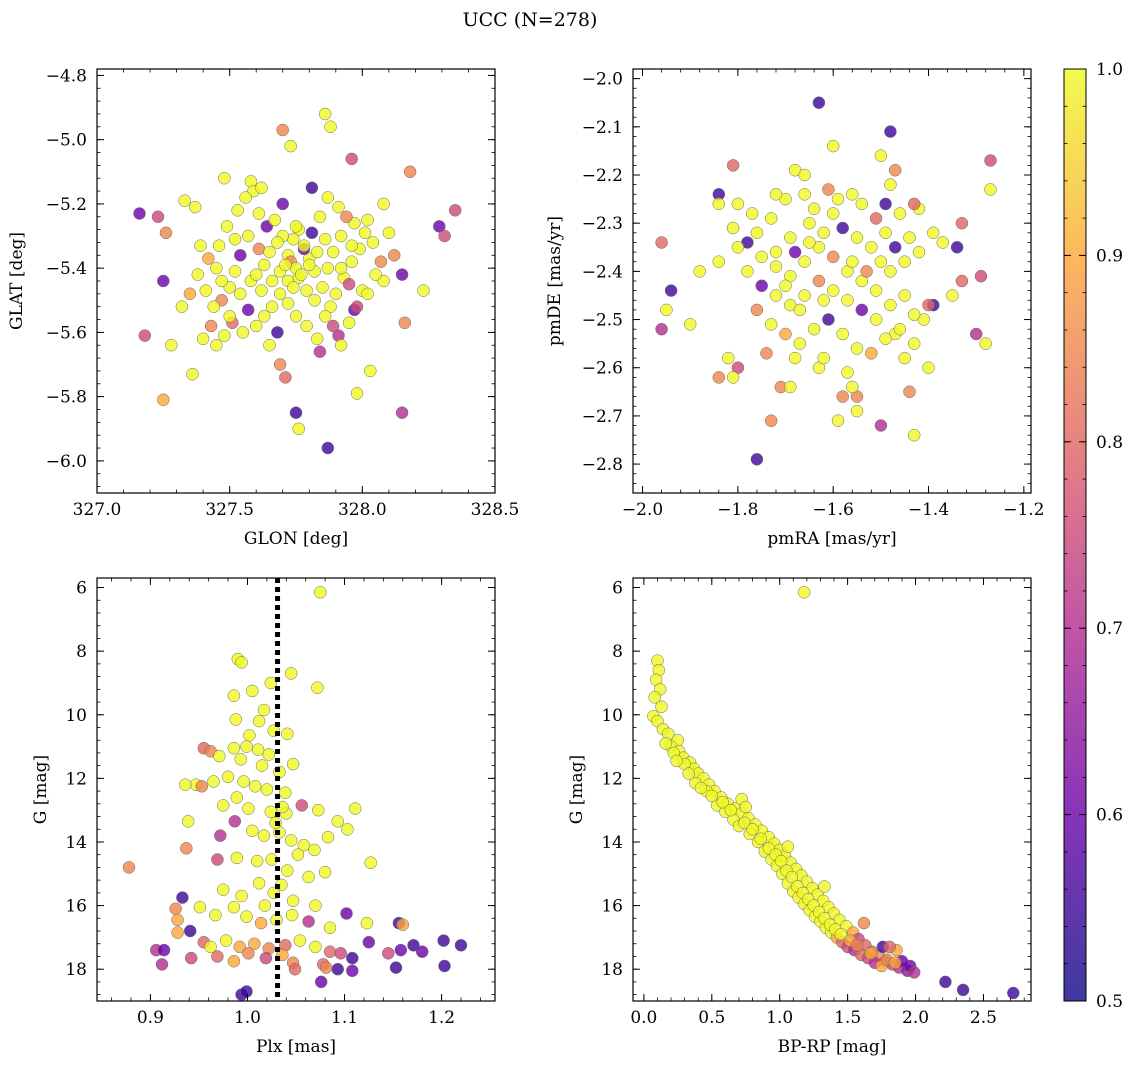 The width and height of the screenshot is (1136, 1068). What do you see at coordinates (296, 539) in the screenshot?
I see `x-axis-label: GLON [deg]` at bounding box center [296, 539].